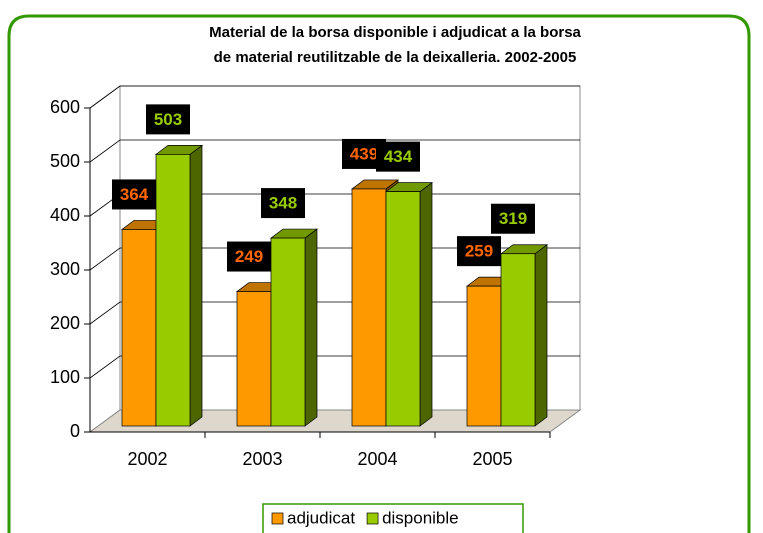 Image resolution: width=763 pixels, height=533 pixels. I want to click on data-label: 319, so click(513, 218).